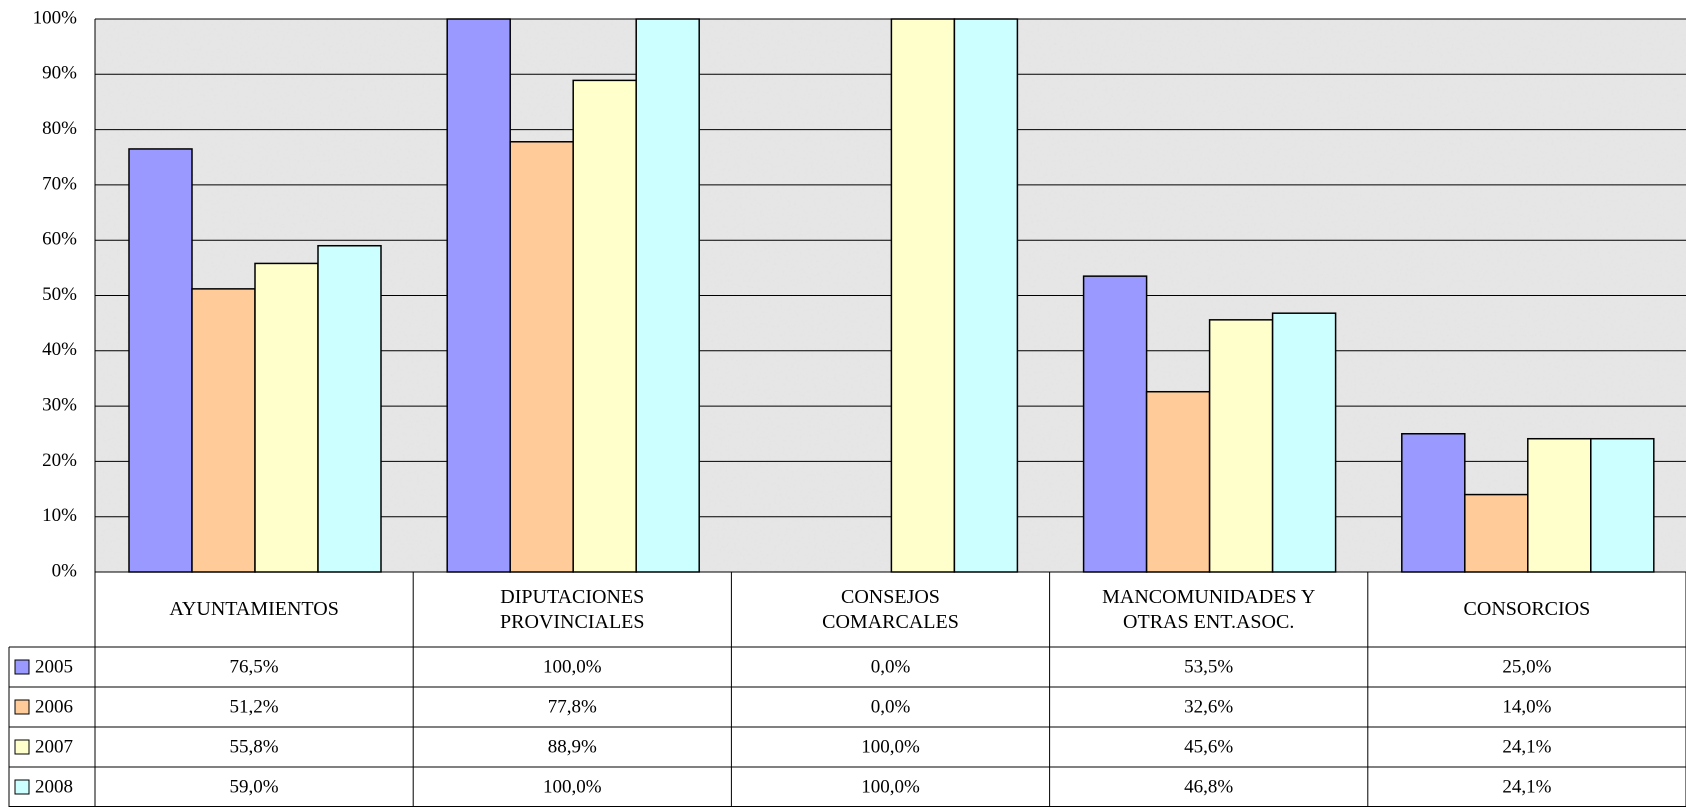 This screenshot has width=1686, height=807. I want to click on y-tick-label: 10%, so click(59, 515).